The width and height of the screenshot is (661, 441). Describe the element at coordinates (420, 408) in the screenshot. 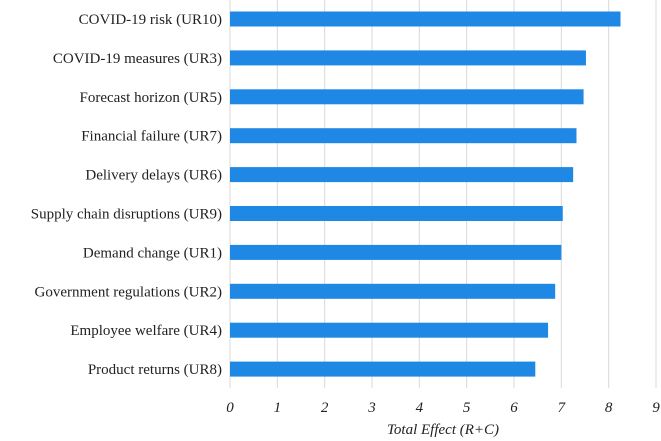

I see `x-tick-label: 4` at that location.